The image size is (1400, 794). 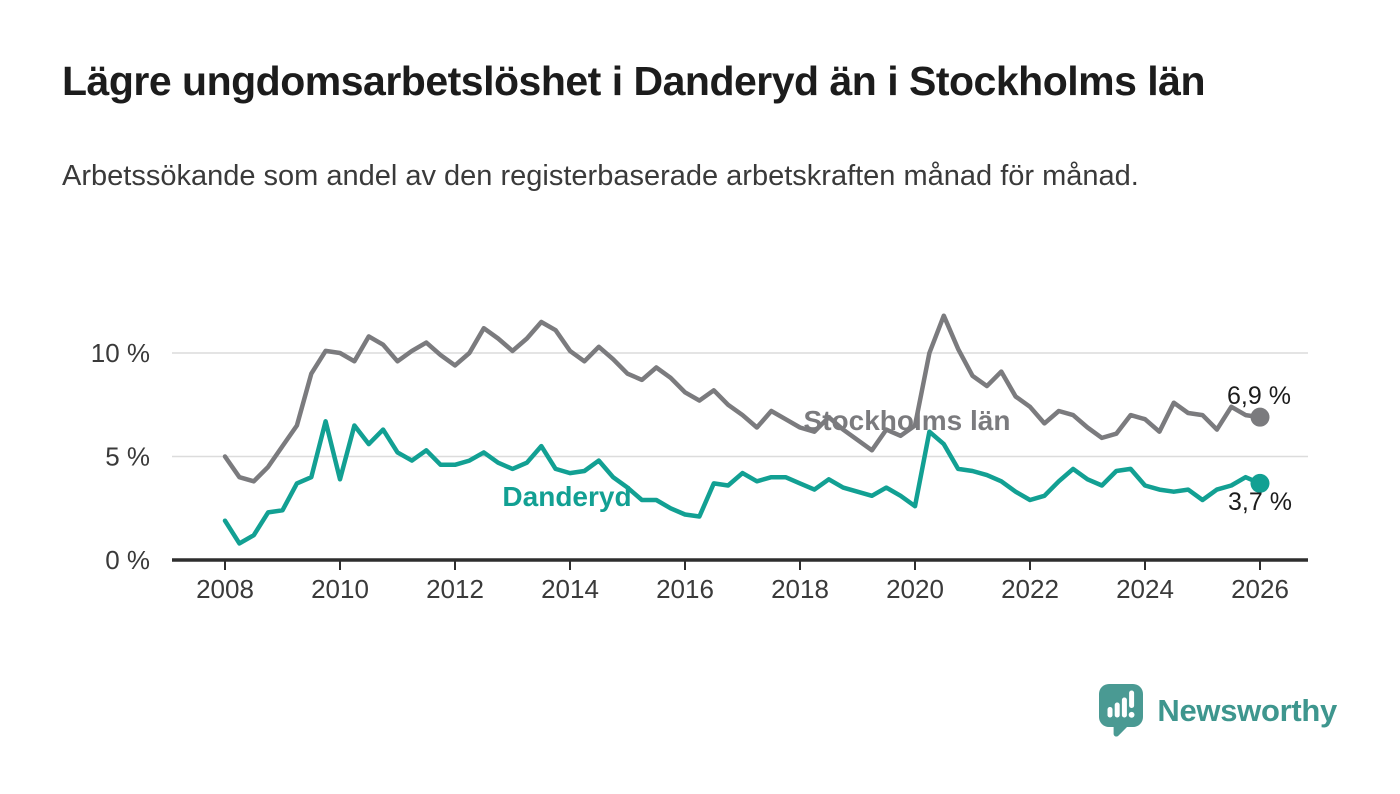 What do you see at coordinates (225, 589) in the screenshot?
I see `x-axis-label-2008: 2008` at bounding box center [225, 589].